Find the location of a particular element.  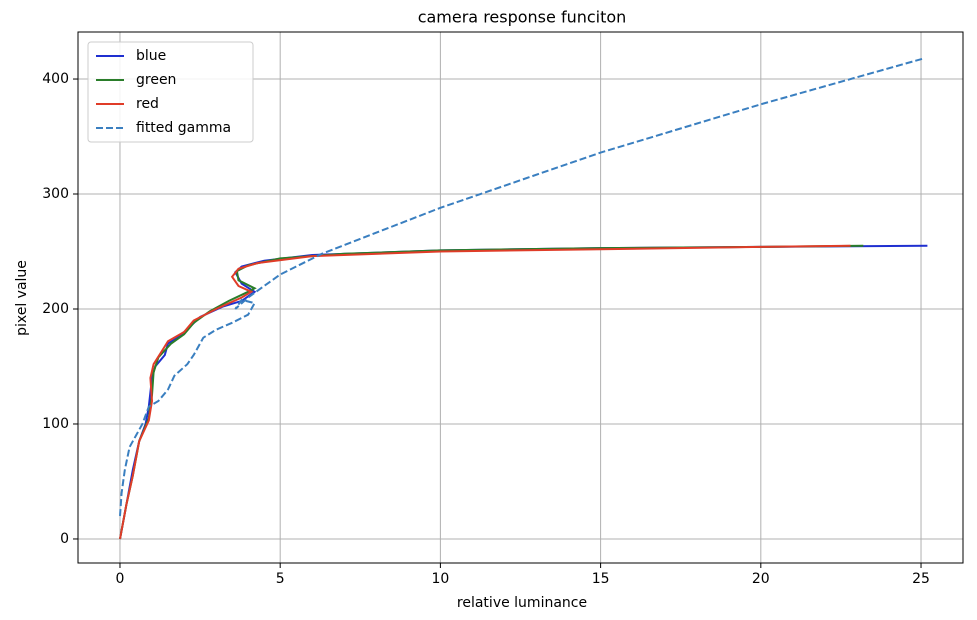

legend-label: green is located at coordinates (156, 80).